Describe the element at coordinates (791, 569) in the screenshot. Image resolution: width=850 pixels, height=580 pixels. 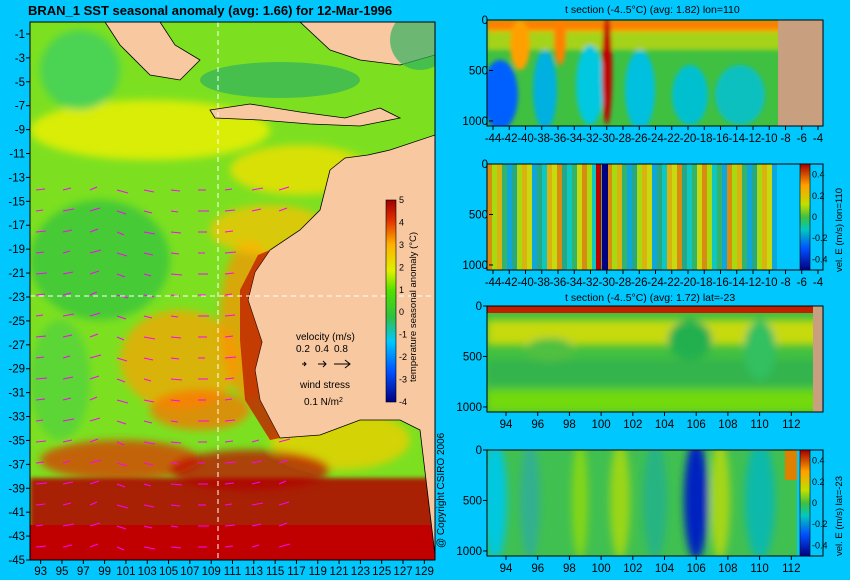
I see `section-x-tick-label: 112` at that location.